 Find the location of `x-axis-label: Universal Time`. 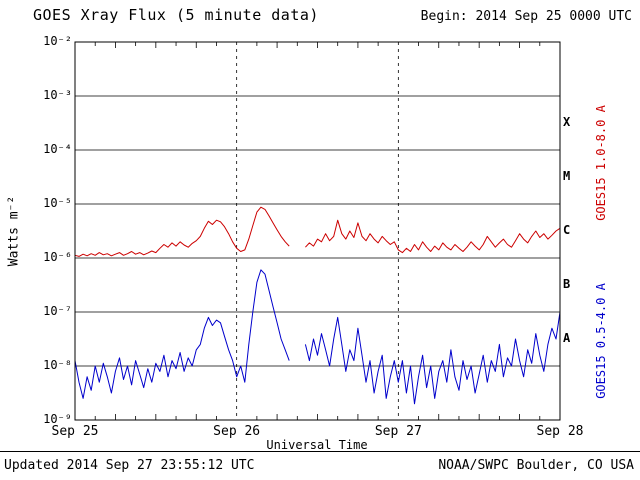

x-axis-label: Universal Time is located at coordinates (317, 445).